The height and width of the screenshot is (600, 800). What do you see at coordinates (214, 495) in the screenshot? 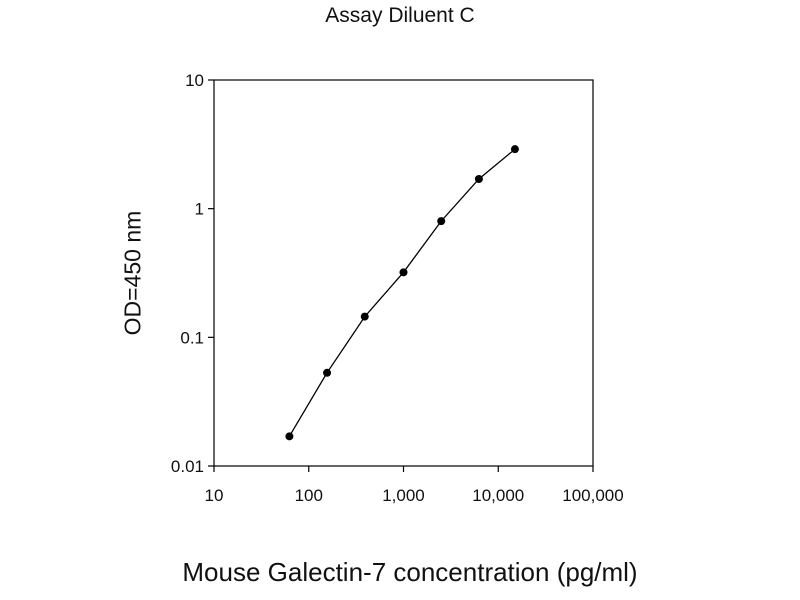
I see `x-tick-label: 10` at bounding box center [214, 495].